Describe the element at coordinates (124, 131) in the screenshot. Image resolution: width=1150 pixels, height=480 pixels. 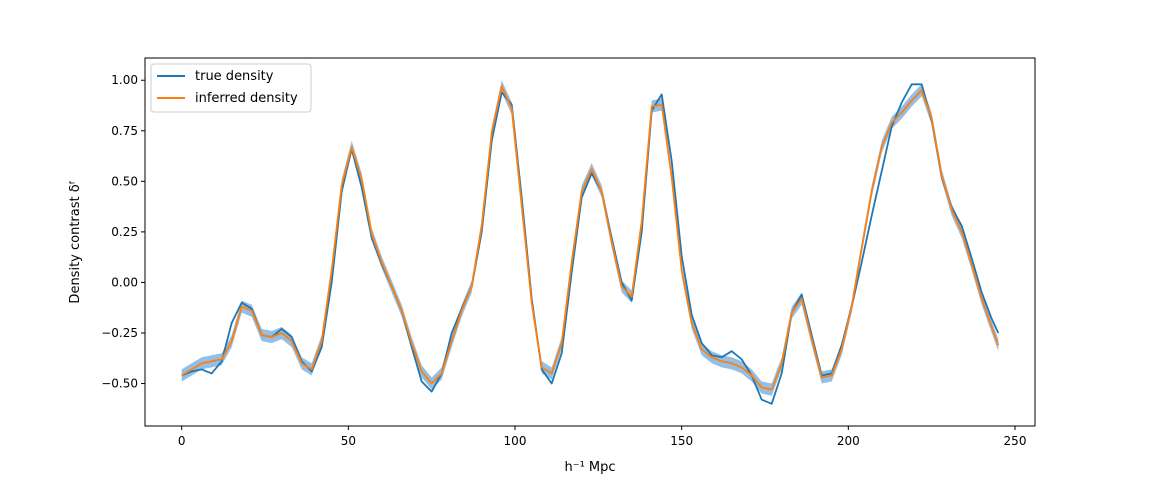
I see `y-tick-label: 0.75` at that location.